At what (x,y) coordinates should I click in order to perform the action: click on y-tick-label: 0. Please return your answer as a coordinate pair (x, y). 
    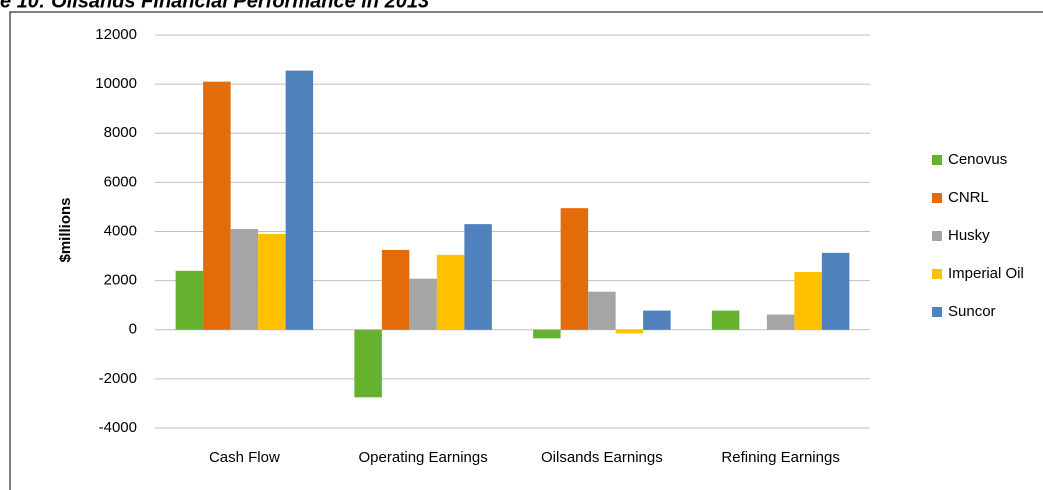
    Looking at the image, I should click on (133, 329).